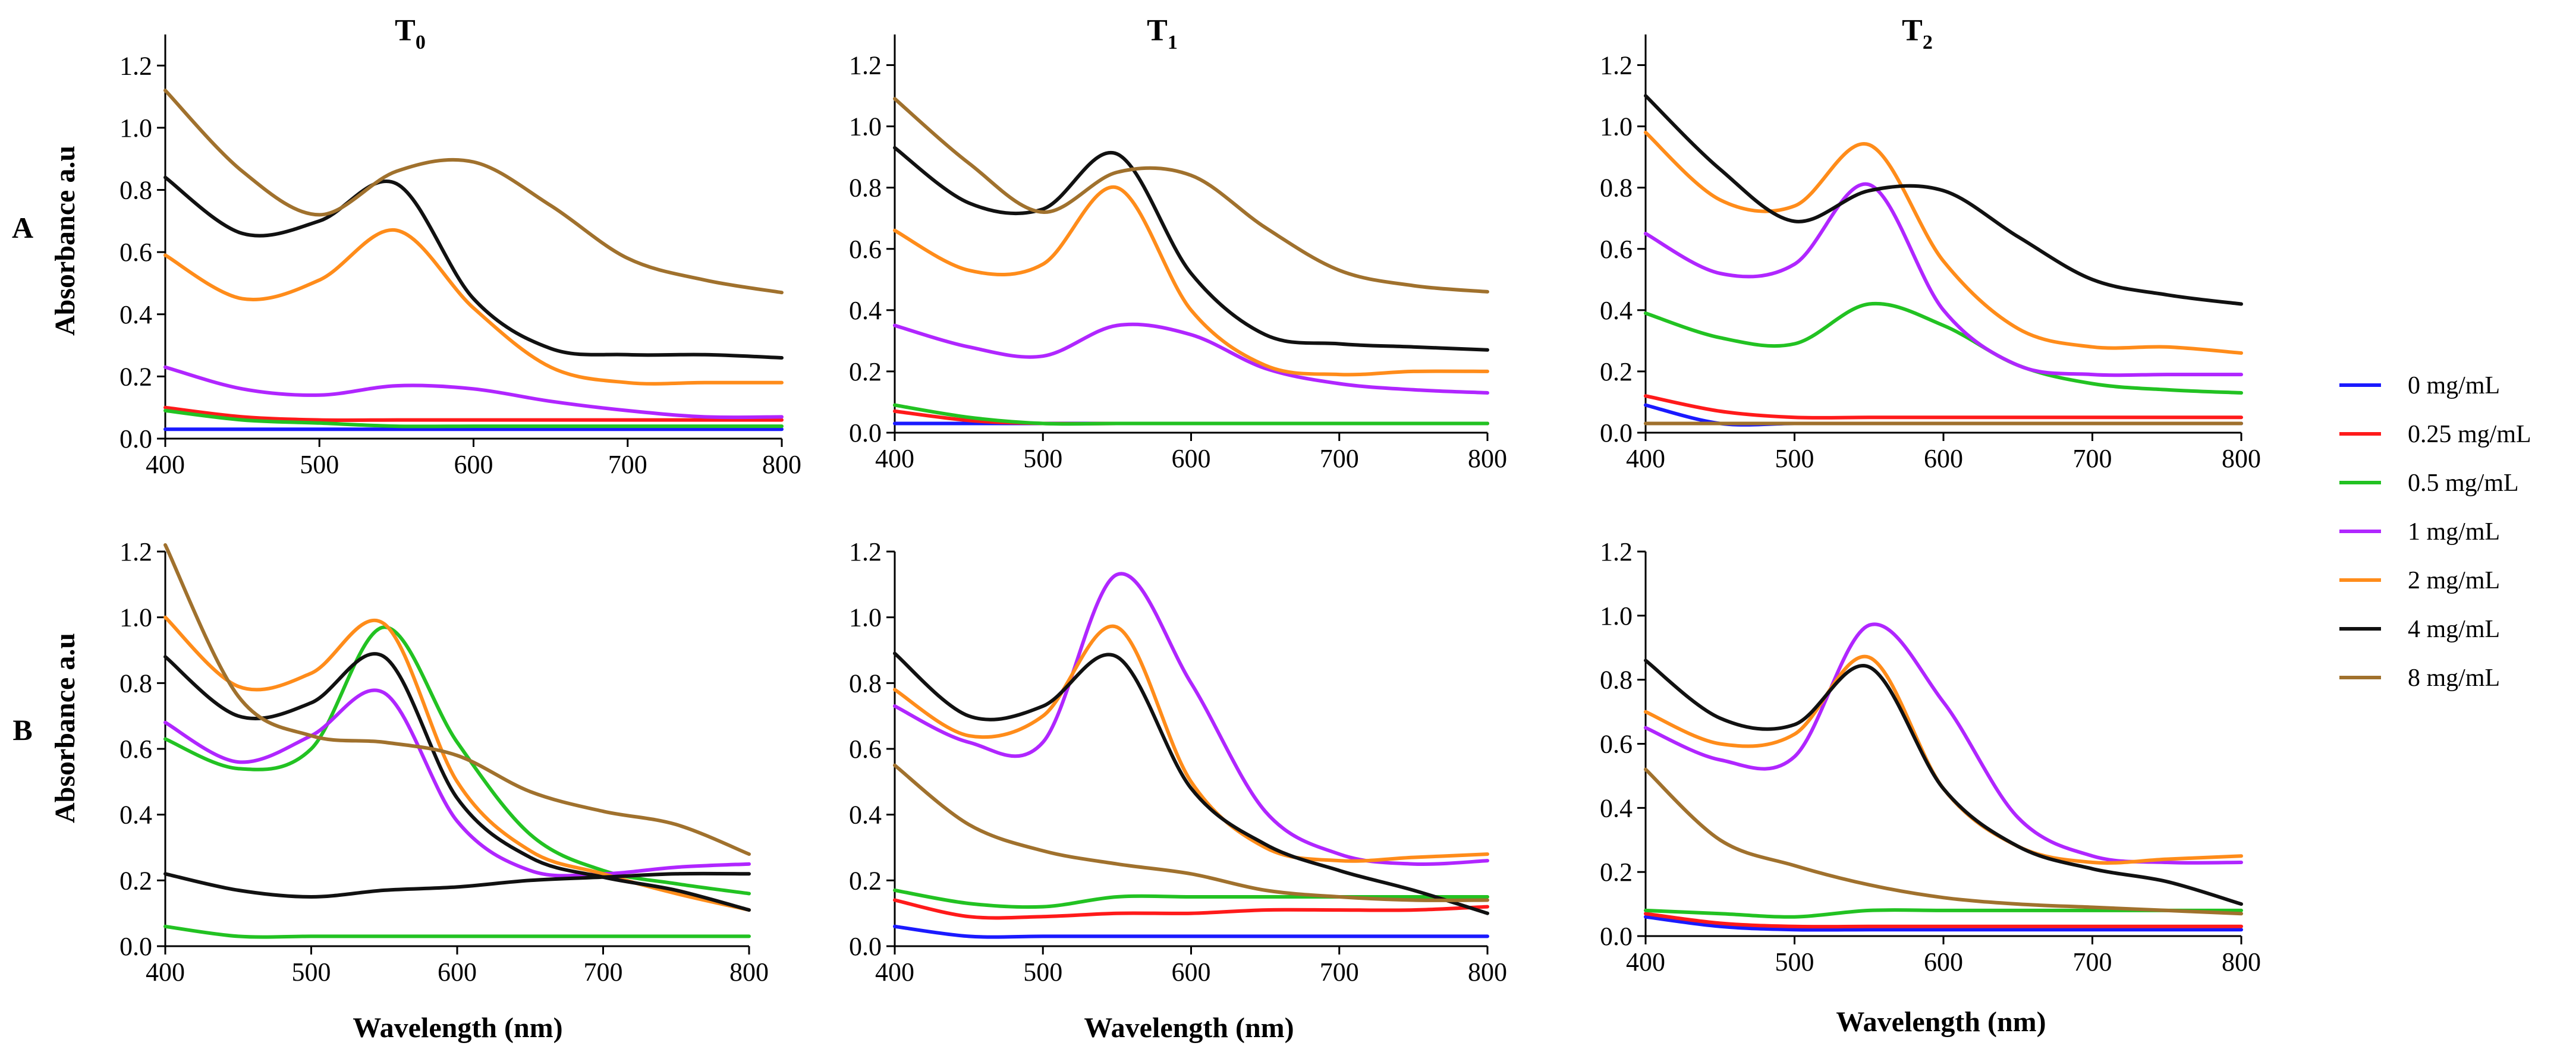  Describe the element at coordinates (2469, 434) in the screenshot. I see `legend-label-0-25-mg-ml: 0.25 mg/mL` at that location.